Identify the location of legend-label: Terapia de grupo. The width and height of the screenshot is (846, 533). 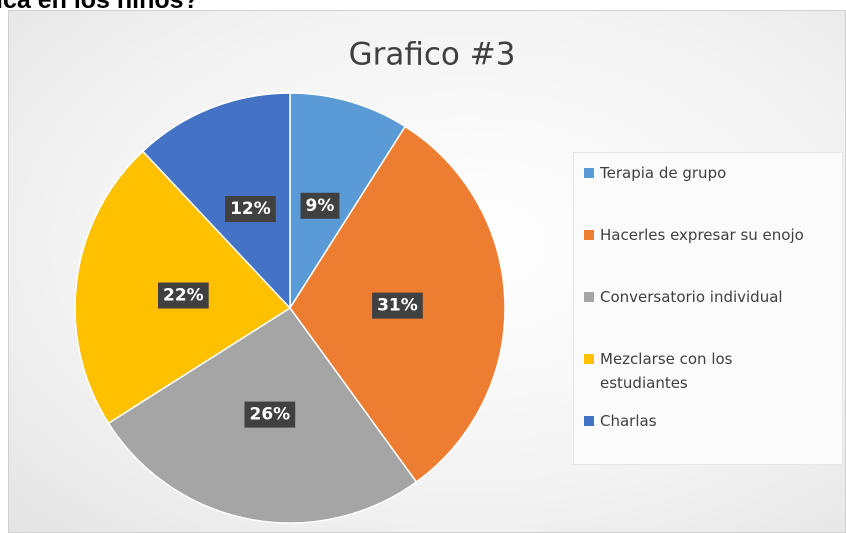
(663, 173).